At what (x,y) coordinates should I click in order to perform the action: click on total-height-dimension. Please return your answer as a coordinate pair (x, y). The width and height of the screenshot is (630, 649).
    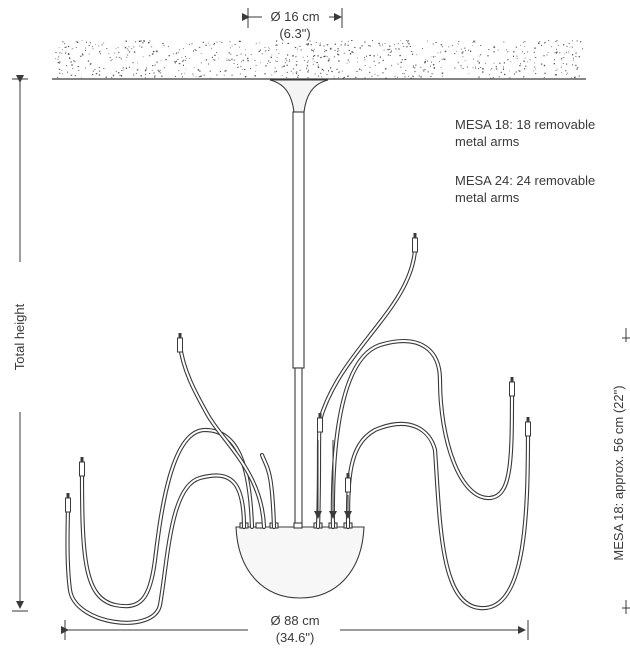
    Looking at the image, I should click on (20, 343).